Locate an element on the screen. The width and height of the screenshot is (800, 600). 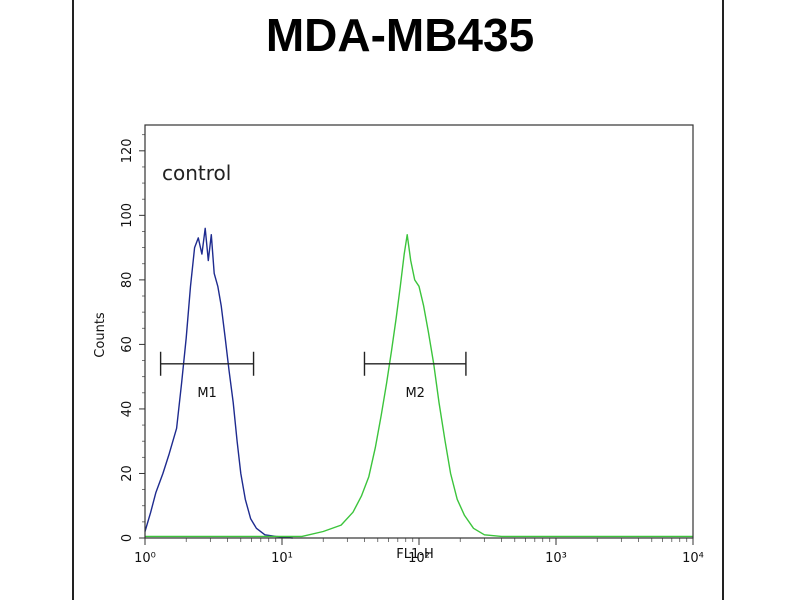
x-tick-label: 10² is located at coordinates (419, 558).